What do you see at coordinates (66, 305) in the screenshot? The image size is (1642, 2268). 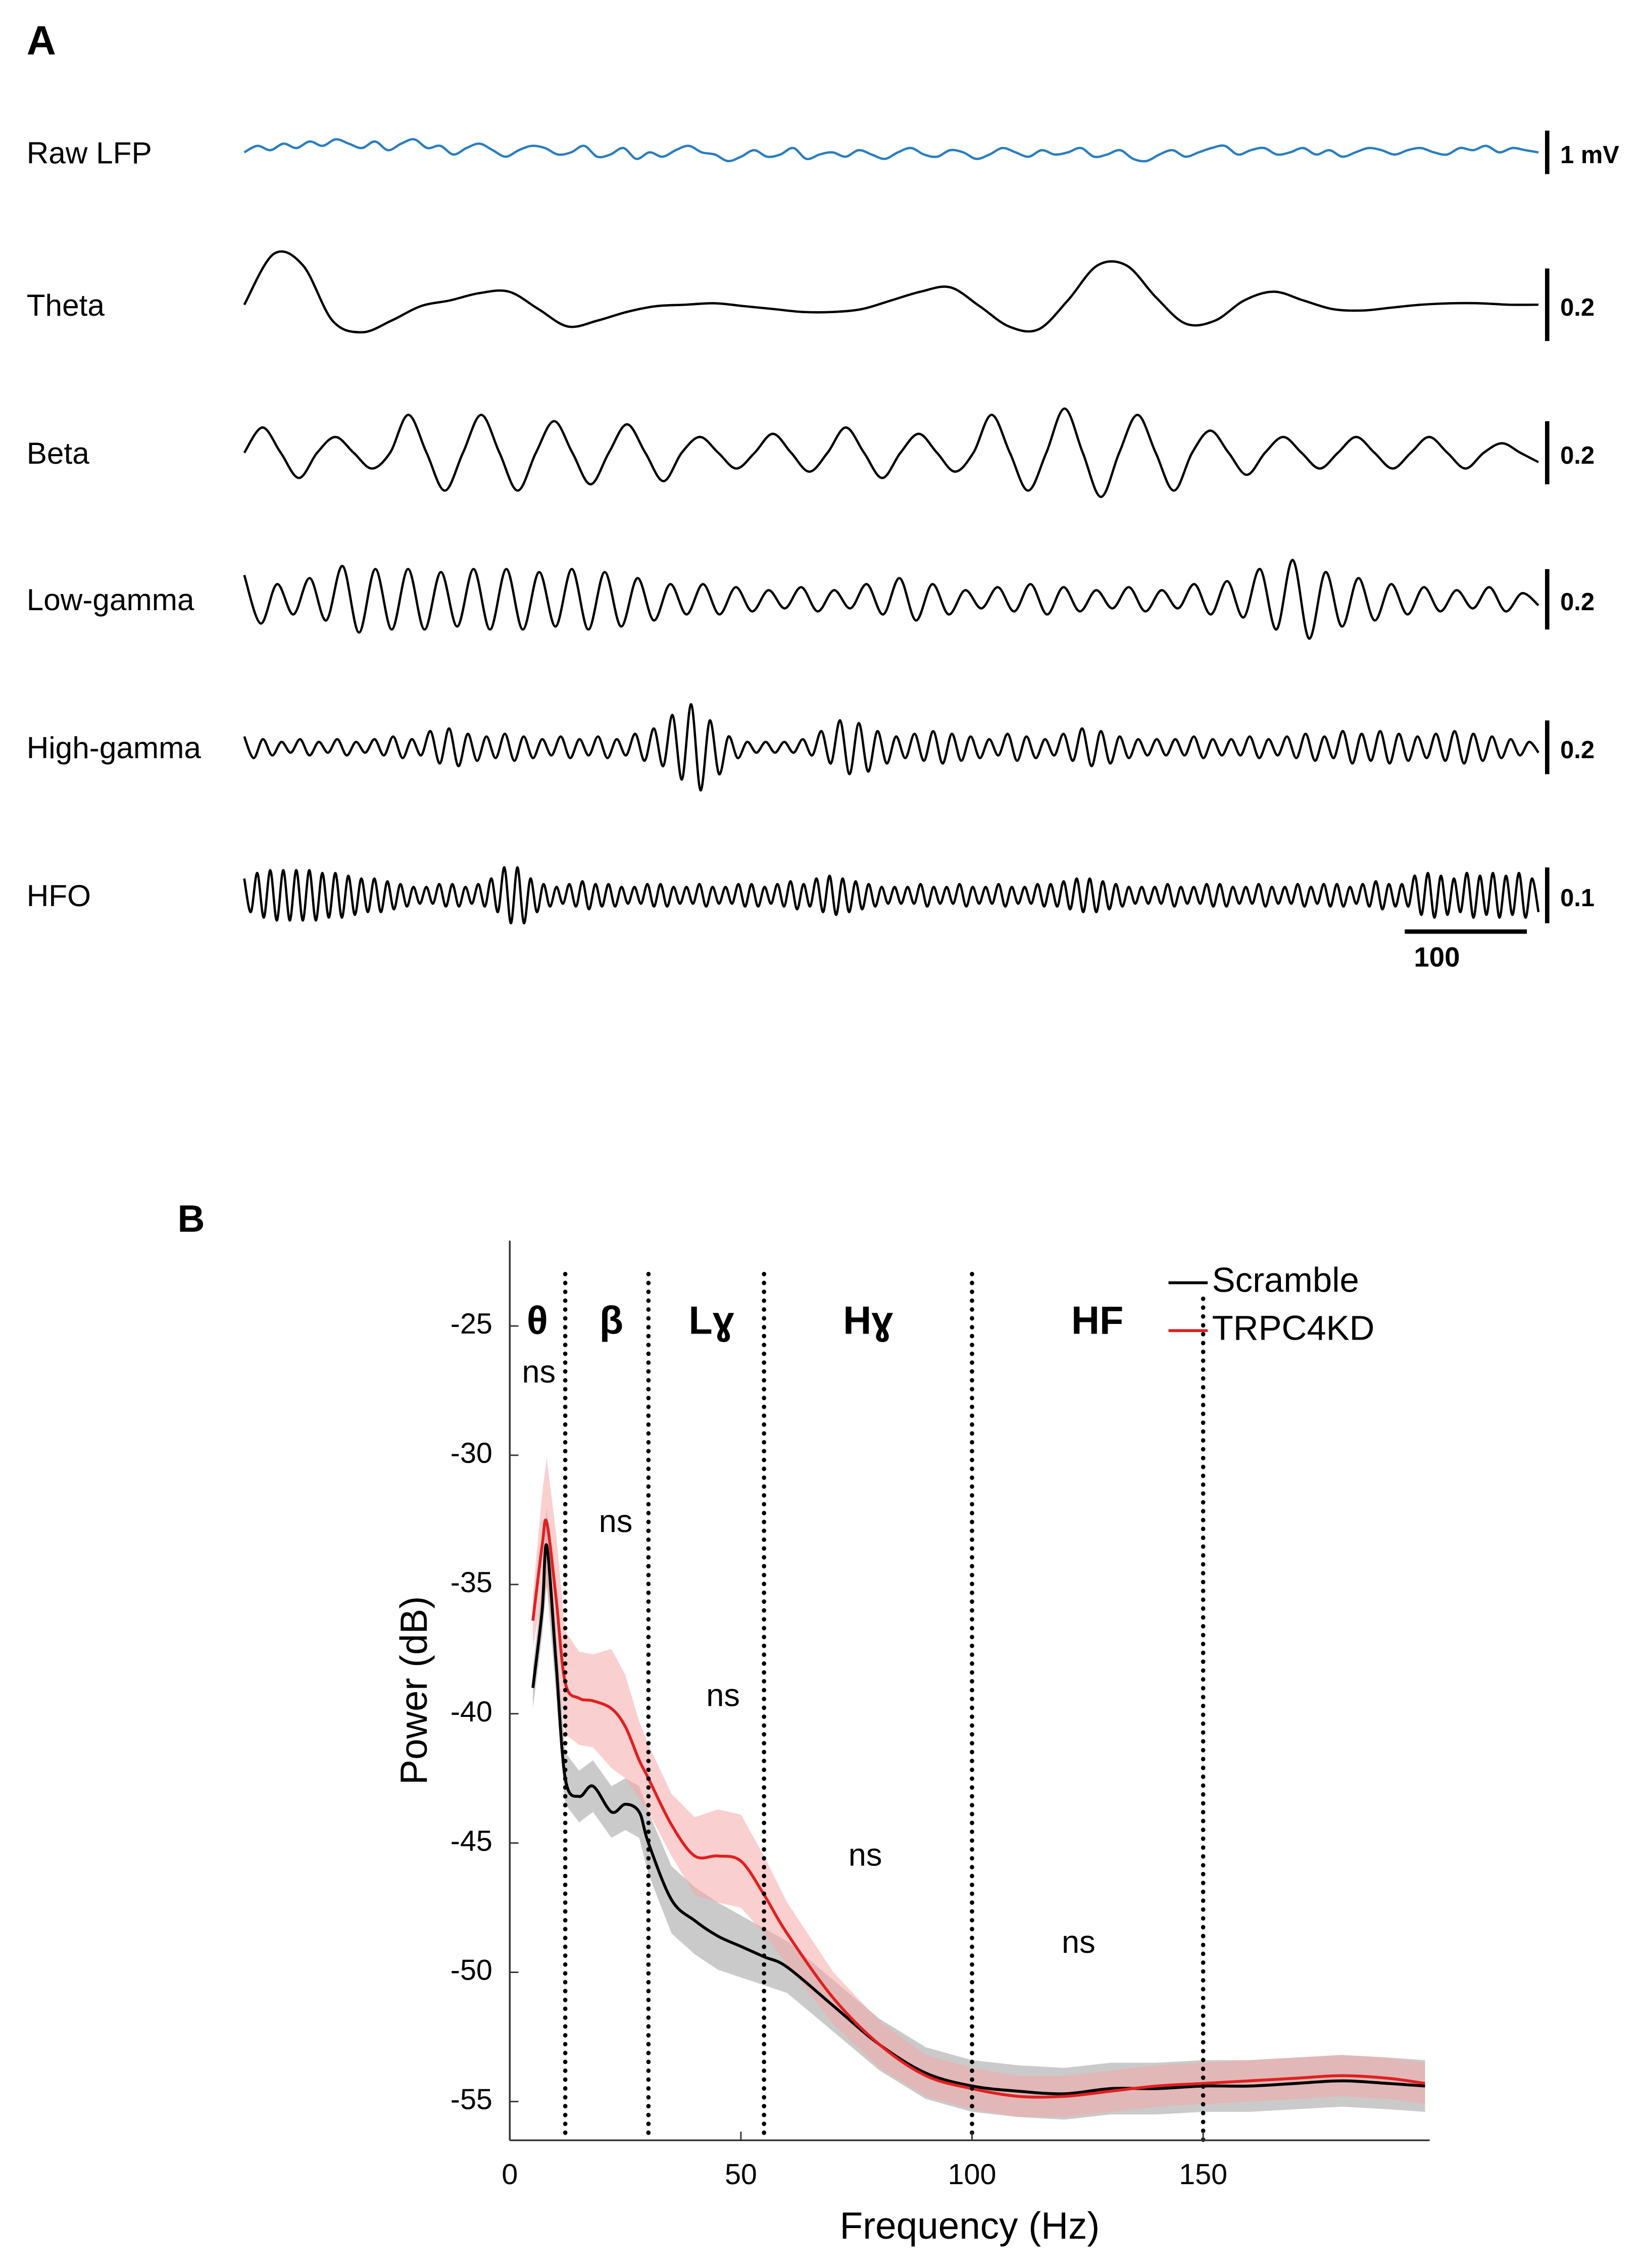 I see `trace-label: Theta` at bounding box center [66, 305].